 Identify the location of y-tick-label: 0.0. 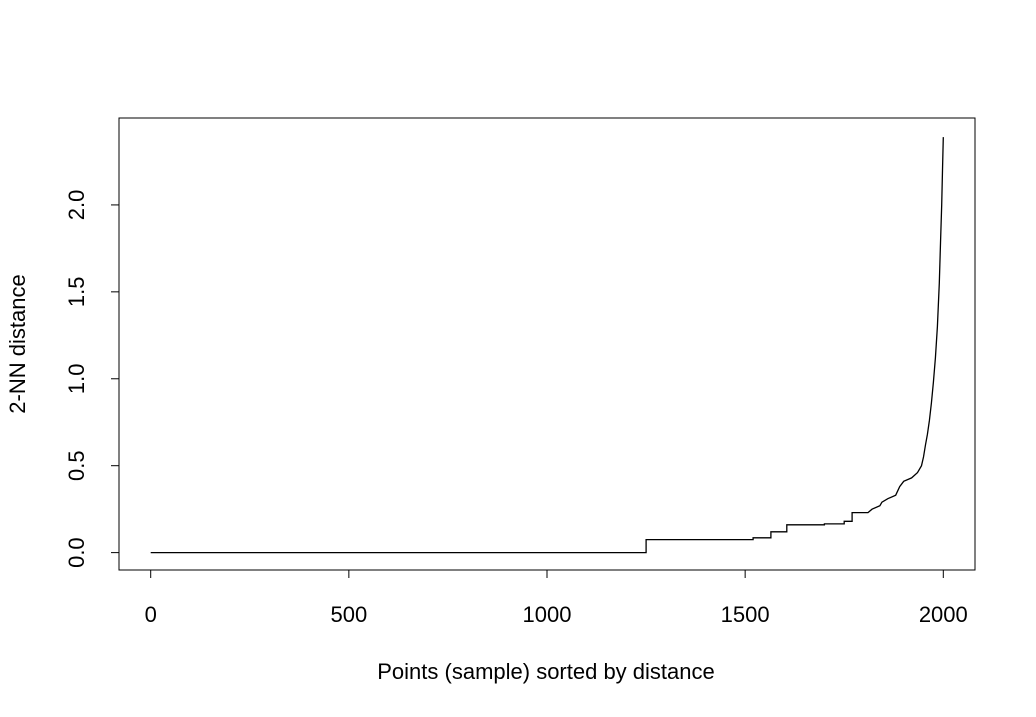
(76, 552).